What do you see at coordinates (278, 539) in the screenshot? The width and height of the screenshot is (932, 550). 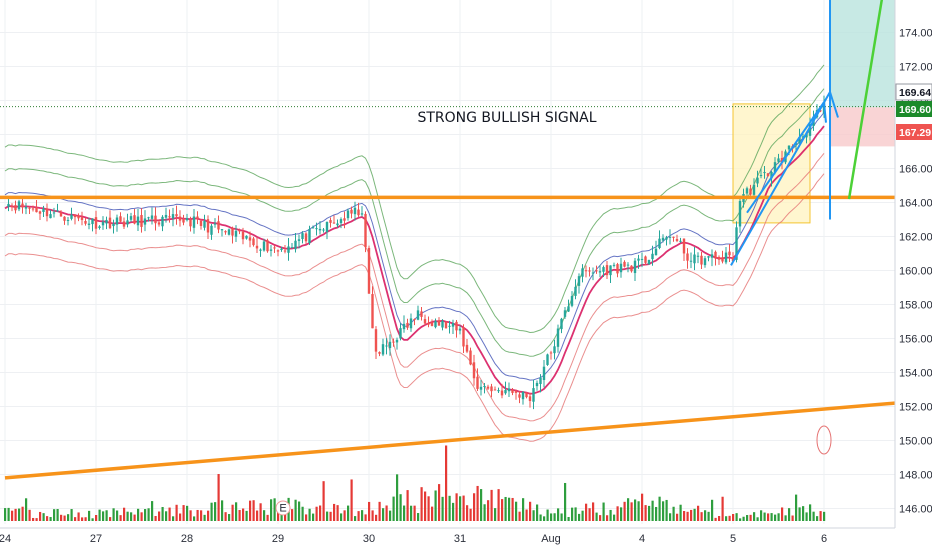 I see `time-tick-3: 29` at bounding box center [278, 539].